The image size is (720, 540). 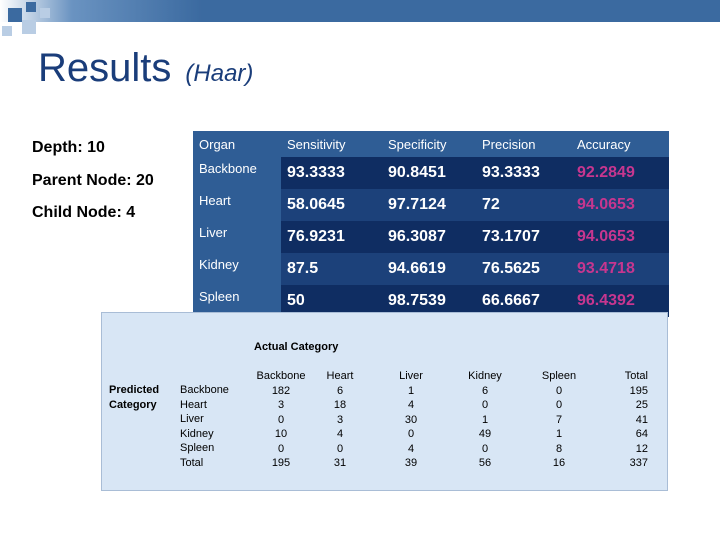 I want to click on row-label: Spleen, so click(x=197, y=448).